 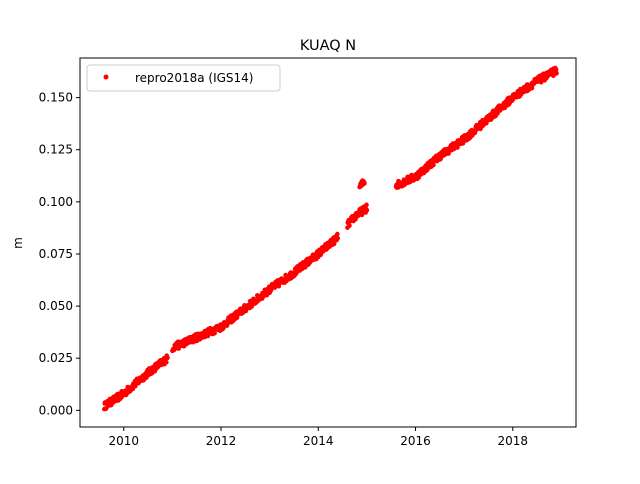 I want to click on y-axis-label: m, so click(x=18, y=243).